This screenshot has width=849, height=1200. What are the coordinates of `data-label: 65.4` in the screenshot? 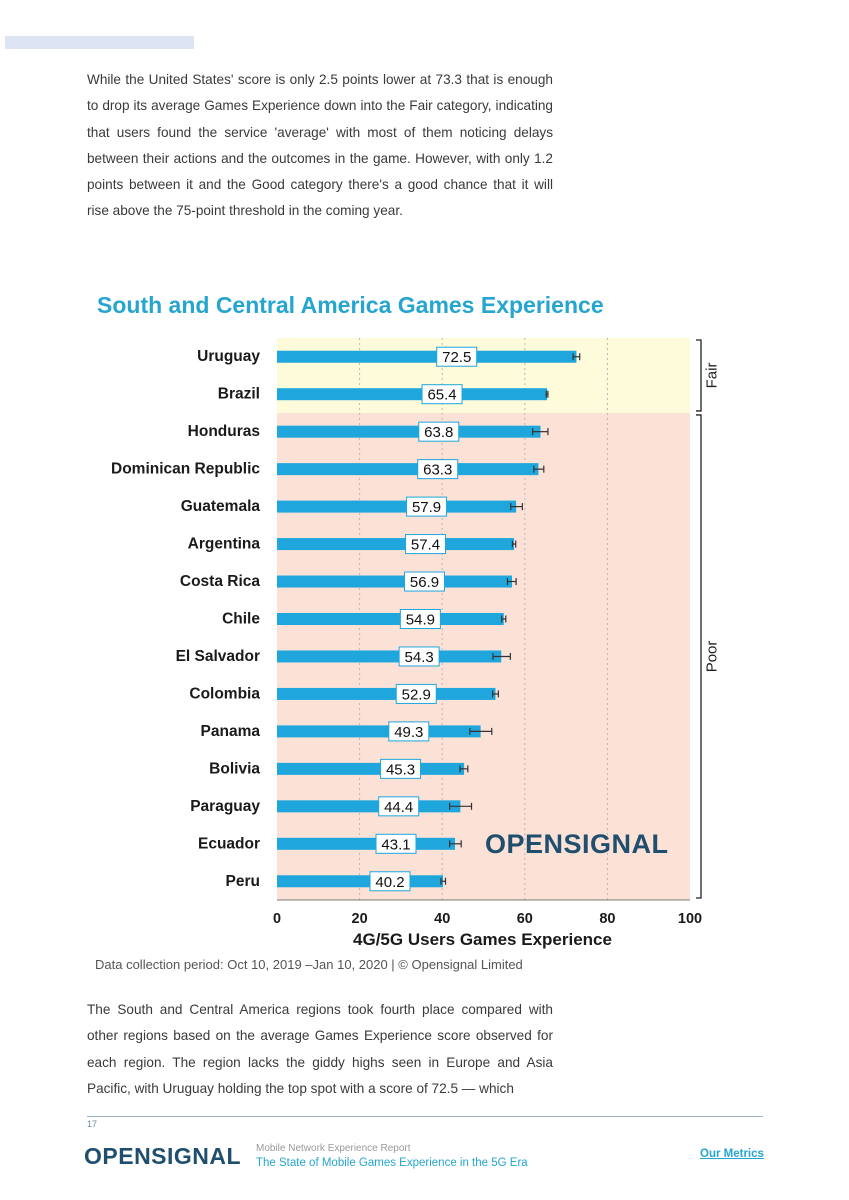 It's located at (441, 395).